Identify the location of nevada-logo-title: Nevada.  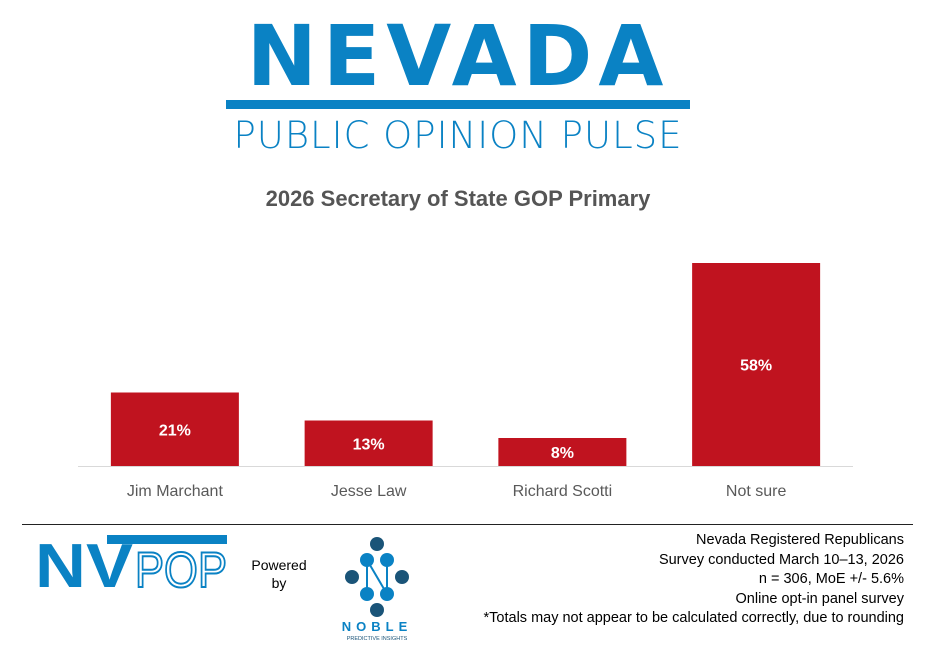
(458, 56).